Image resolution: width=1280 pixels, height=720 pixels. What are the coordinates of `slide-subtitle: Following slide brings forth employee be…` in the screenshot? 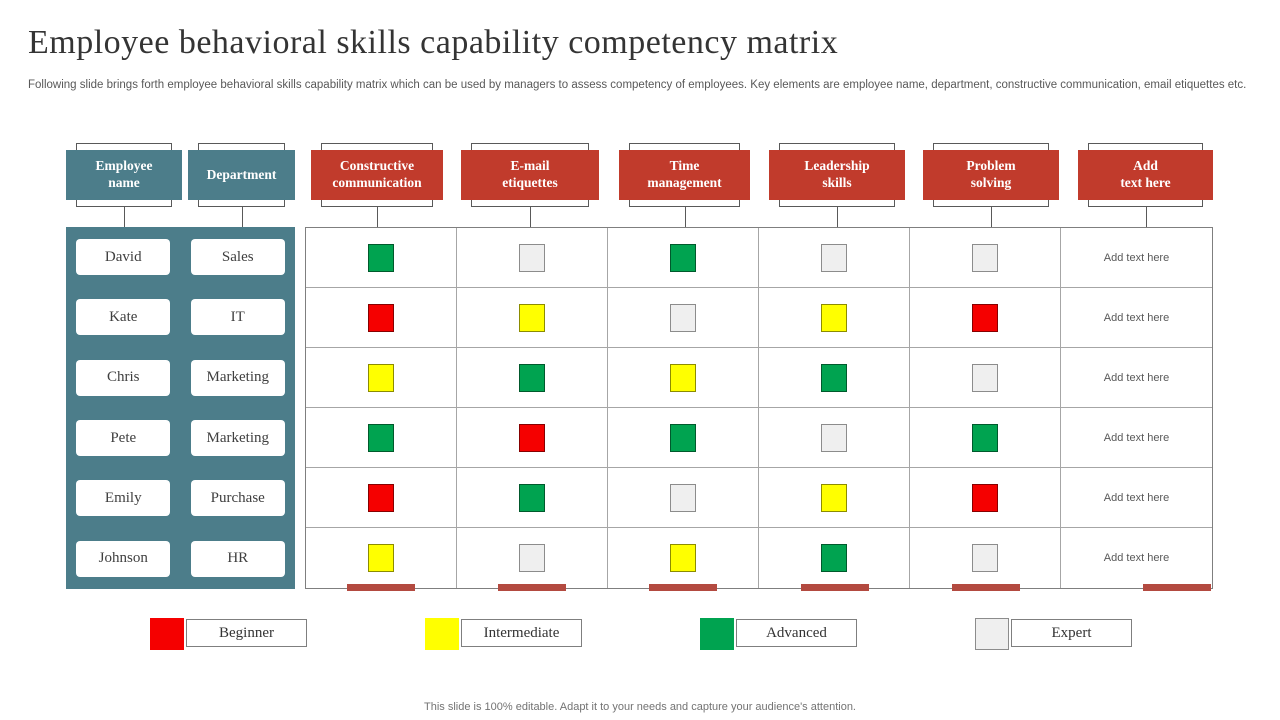 It's located at (637, 85).